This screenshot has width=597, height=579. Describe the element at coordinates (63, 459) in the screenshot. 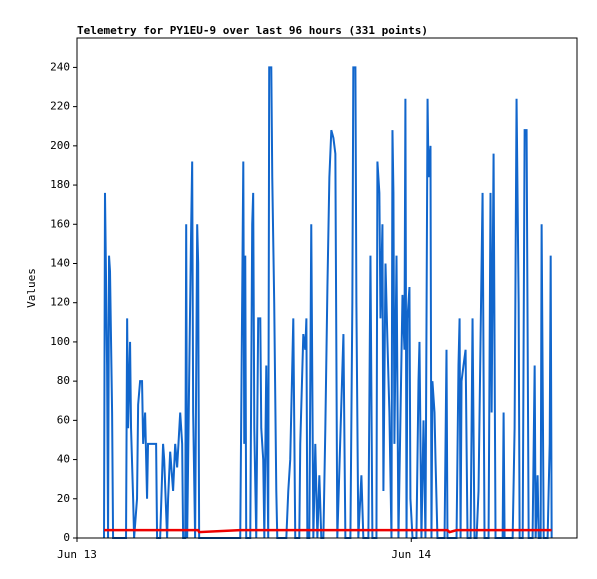

I see `y-tick-label: 40` at that location.